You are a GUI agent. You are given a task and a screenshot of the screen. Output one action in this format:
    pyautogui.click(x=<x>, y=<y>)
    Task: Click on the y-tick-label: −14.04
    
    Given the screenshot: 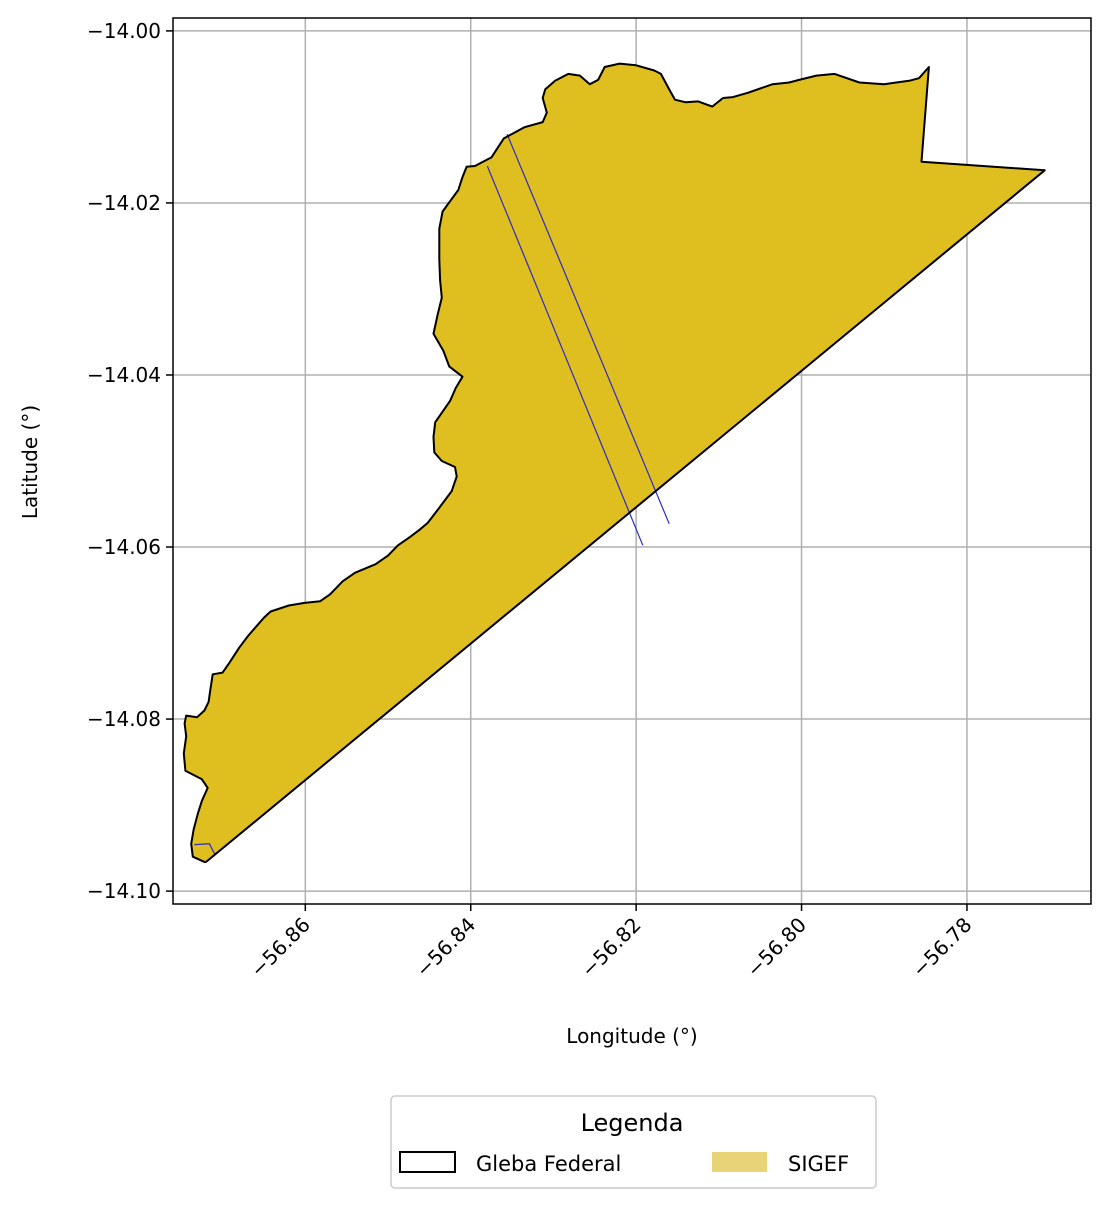 What is the action you would take?
    pyautogui.click(x=124, y=375)
    